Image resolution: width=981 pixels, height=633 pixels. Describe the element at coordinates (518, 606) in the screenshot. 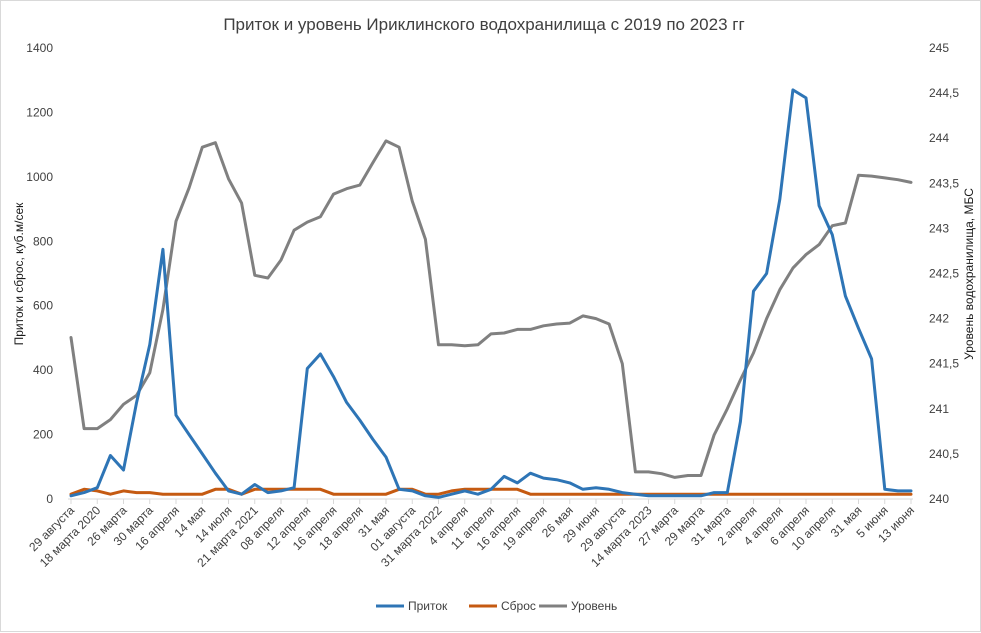

I see `legend-label: Сброс` at that location.